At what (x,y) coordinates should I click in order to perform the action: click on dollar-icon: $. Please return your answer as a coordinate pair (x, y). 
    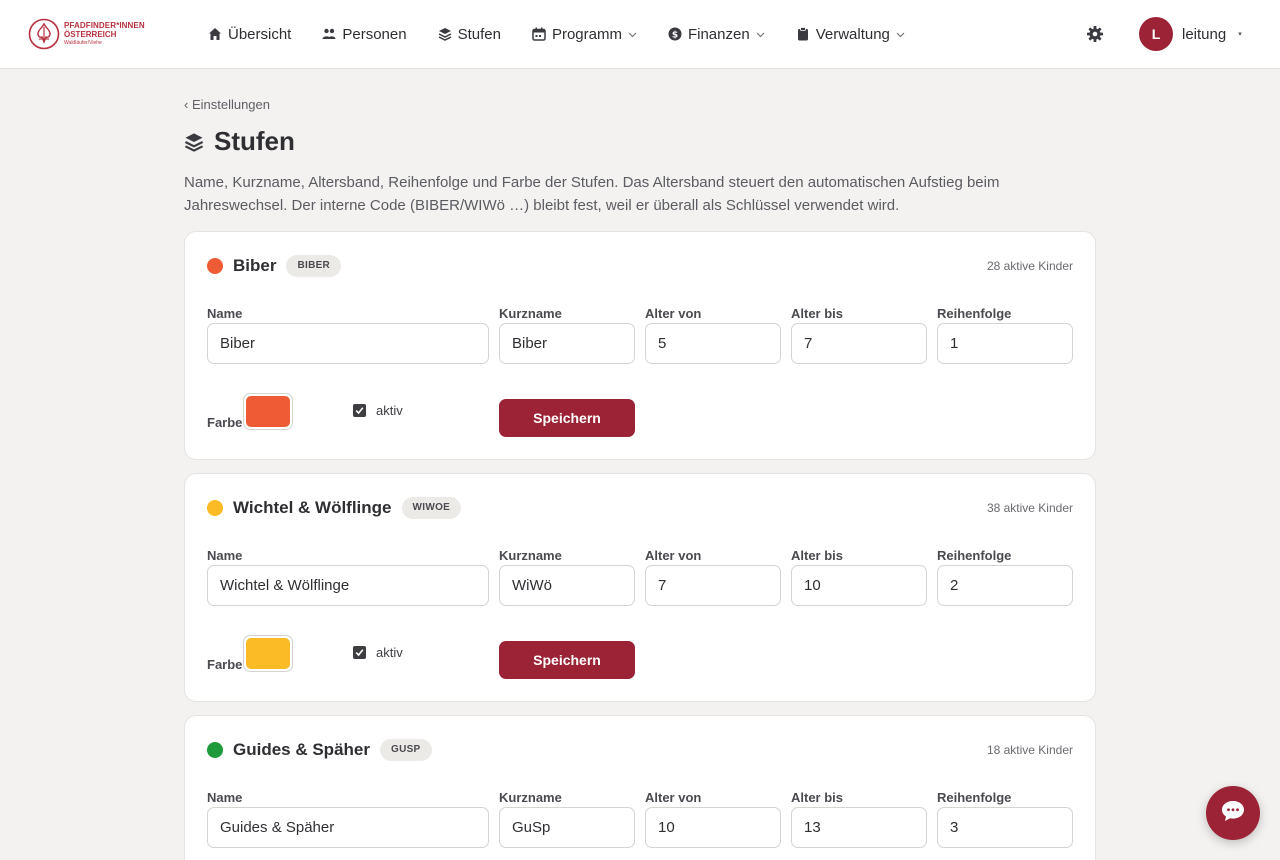
    Looking at the image, I should click on (675, 34).